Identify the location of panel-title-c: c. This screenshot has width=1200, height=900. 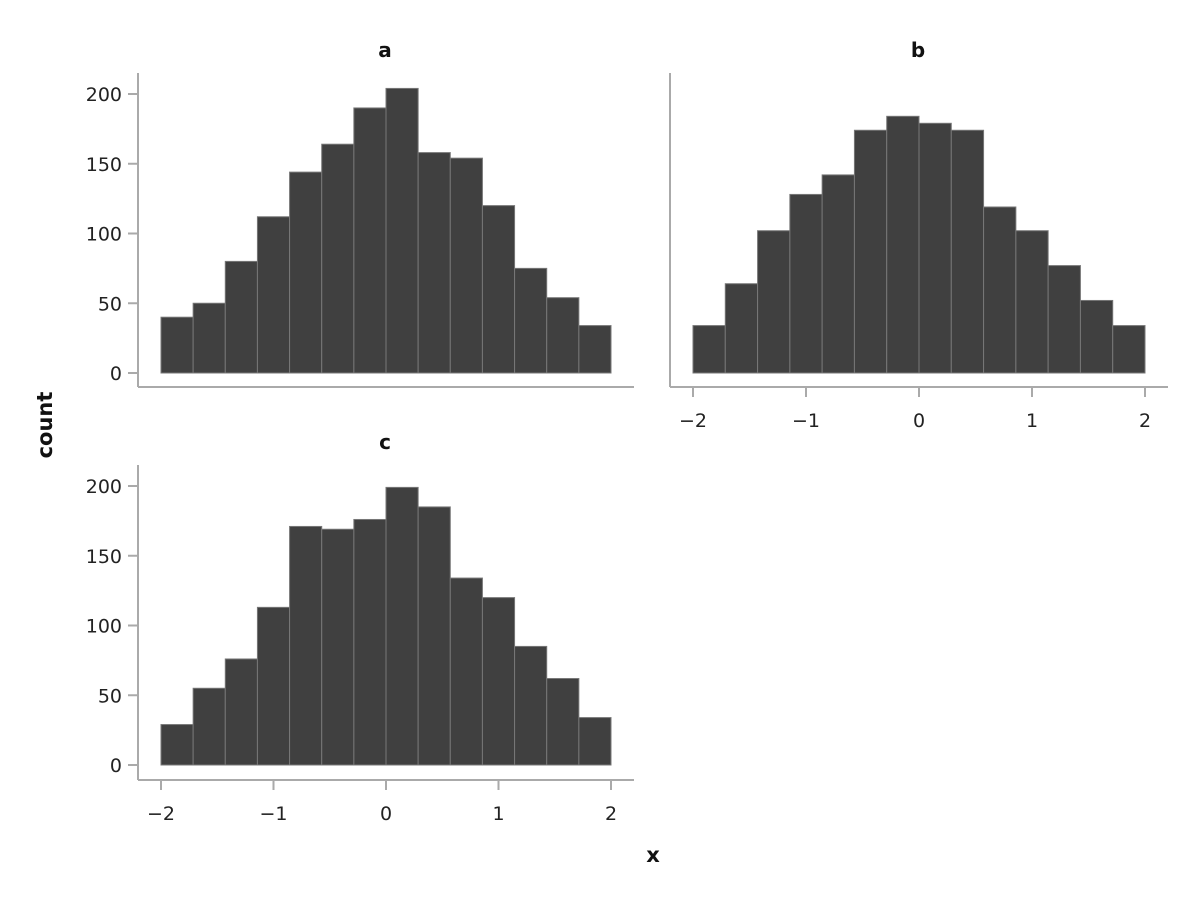
(385, 442).